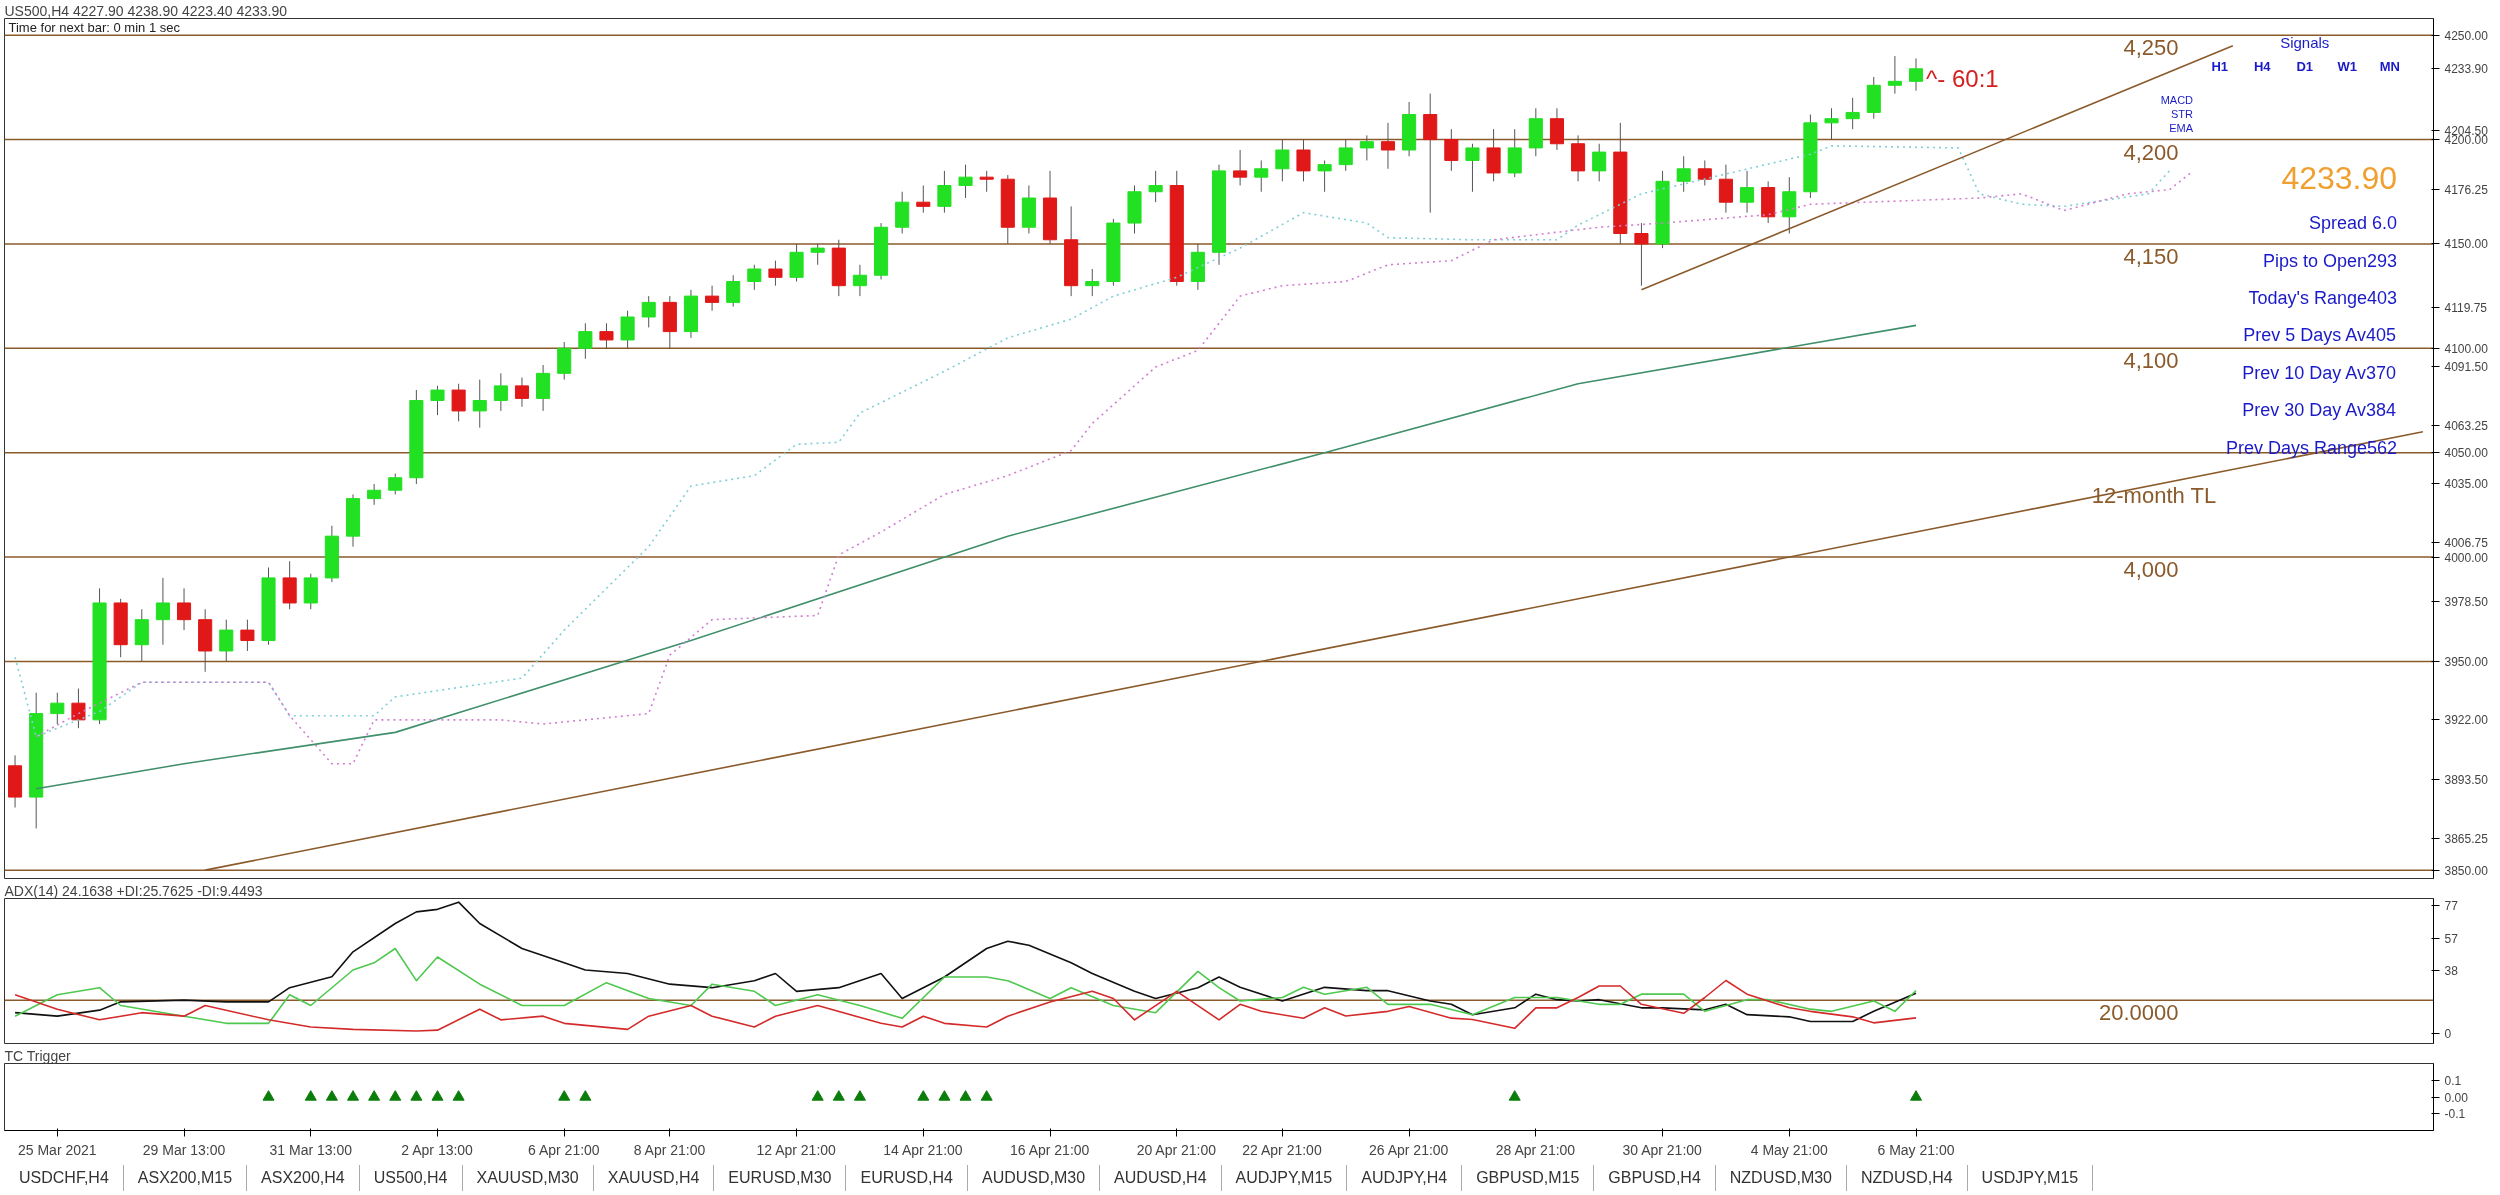  I want to click on annotation: H1, so click(2220, 67).